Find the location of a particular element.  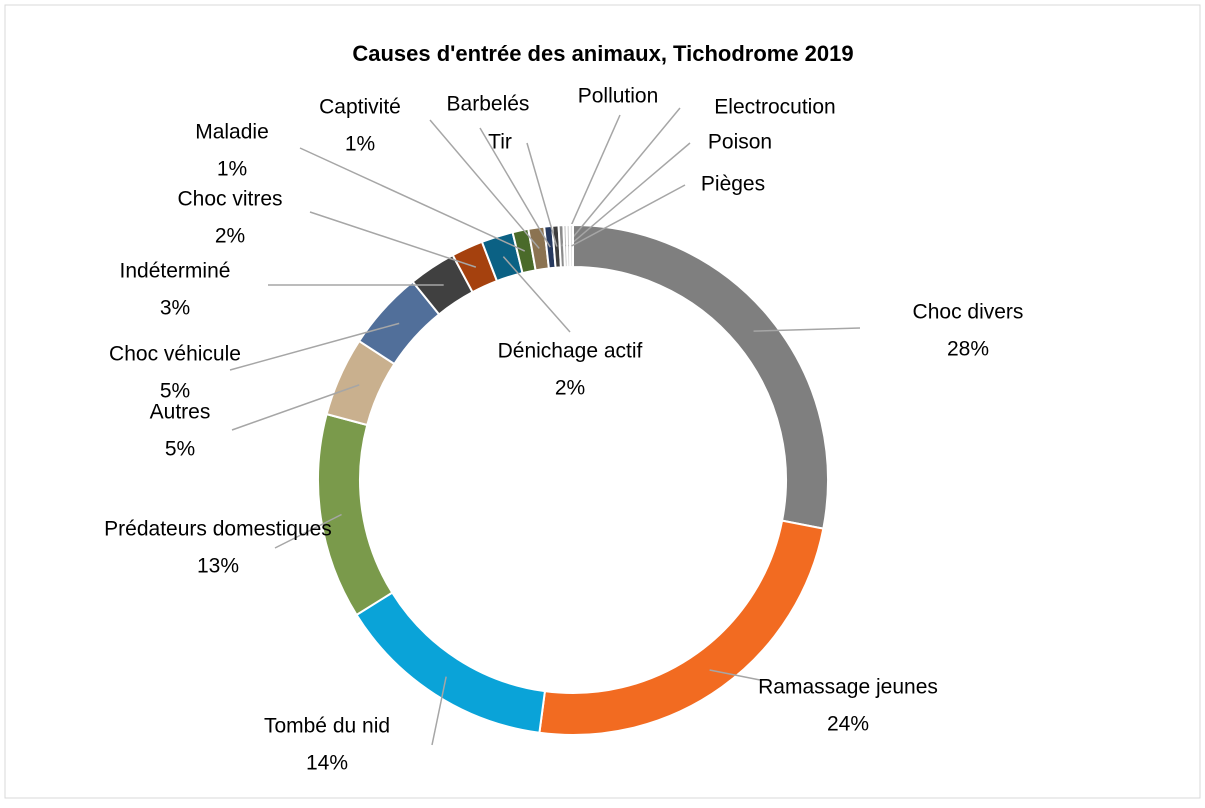

slice-label: Tir is located at coordinates (500, 142).